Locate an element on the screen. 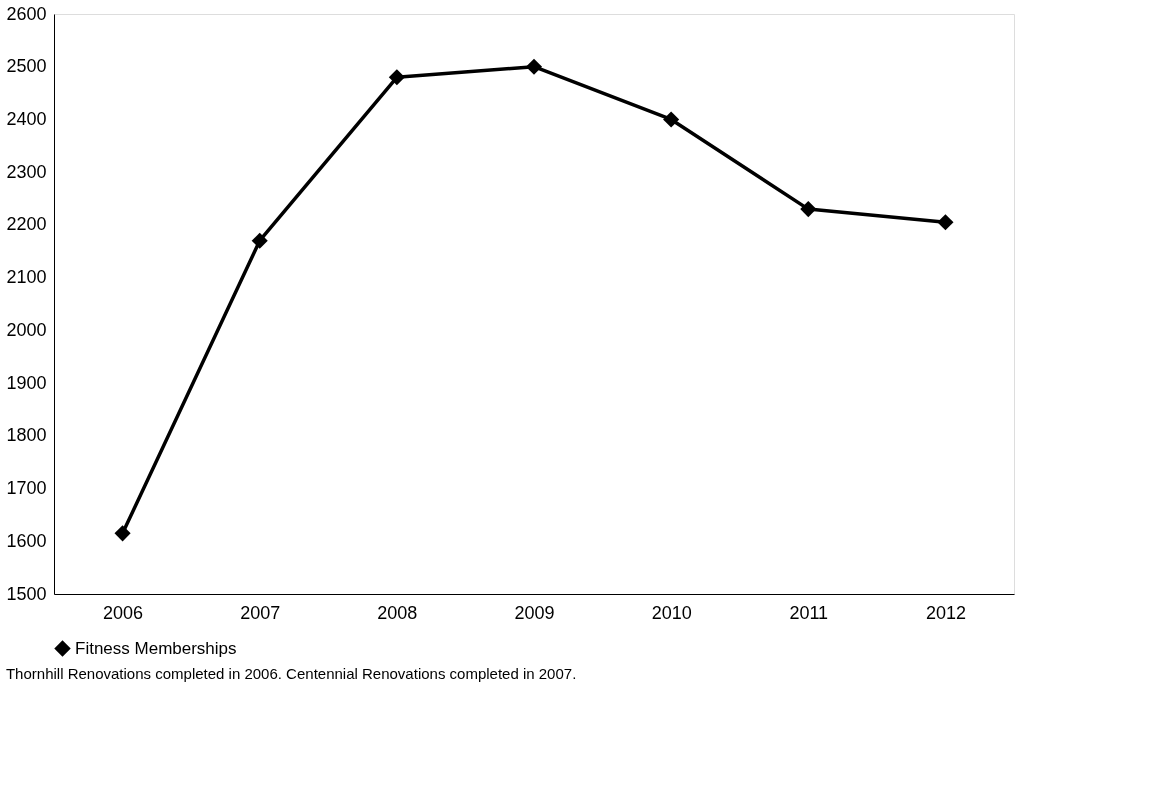 This screenshot has width=1151, height=800. x-tick-label: 2010 is located at coordinates (671, 612).